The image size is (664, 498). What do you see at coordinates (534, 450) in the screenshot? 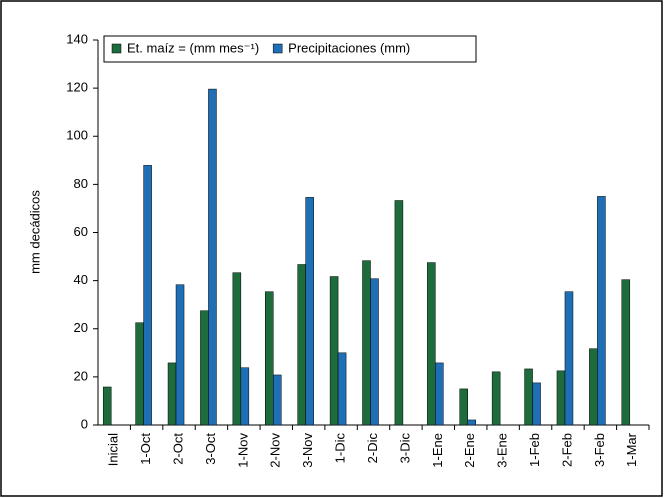
I see `x-tick-label: 1-Feb` at bounding box center [534, 450].